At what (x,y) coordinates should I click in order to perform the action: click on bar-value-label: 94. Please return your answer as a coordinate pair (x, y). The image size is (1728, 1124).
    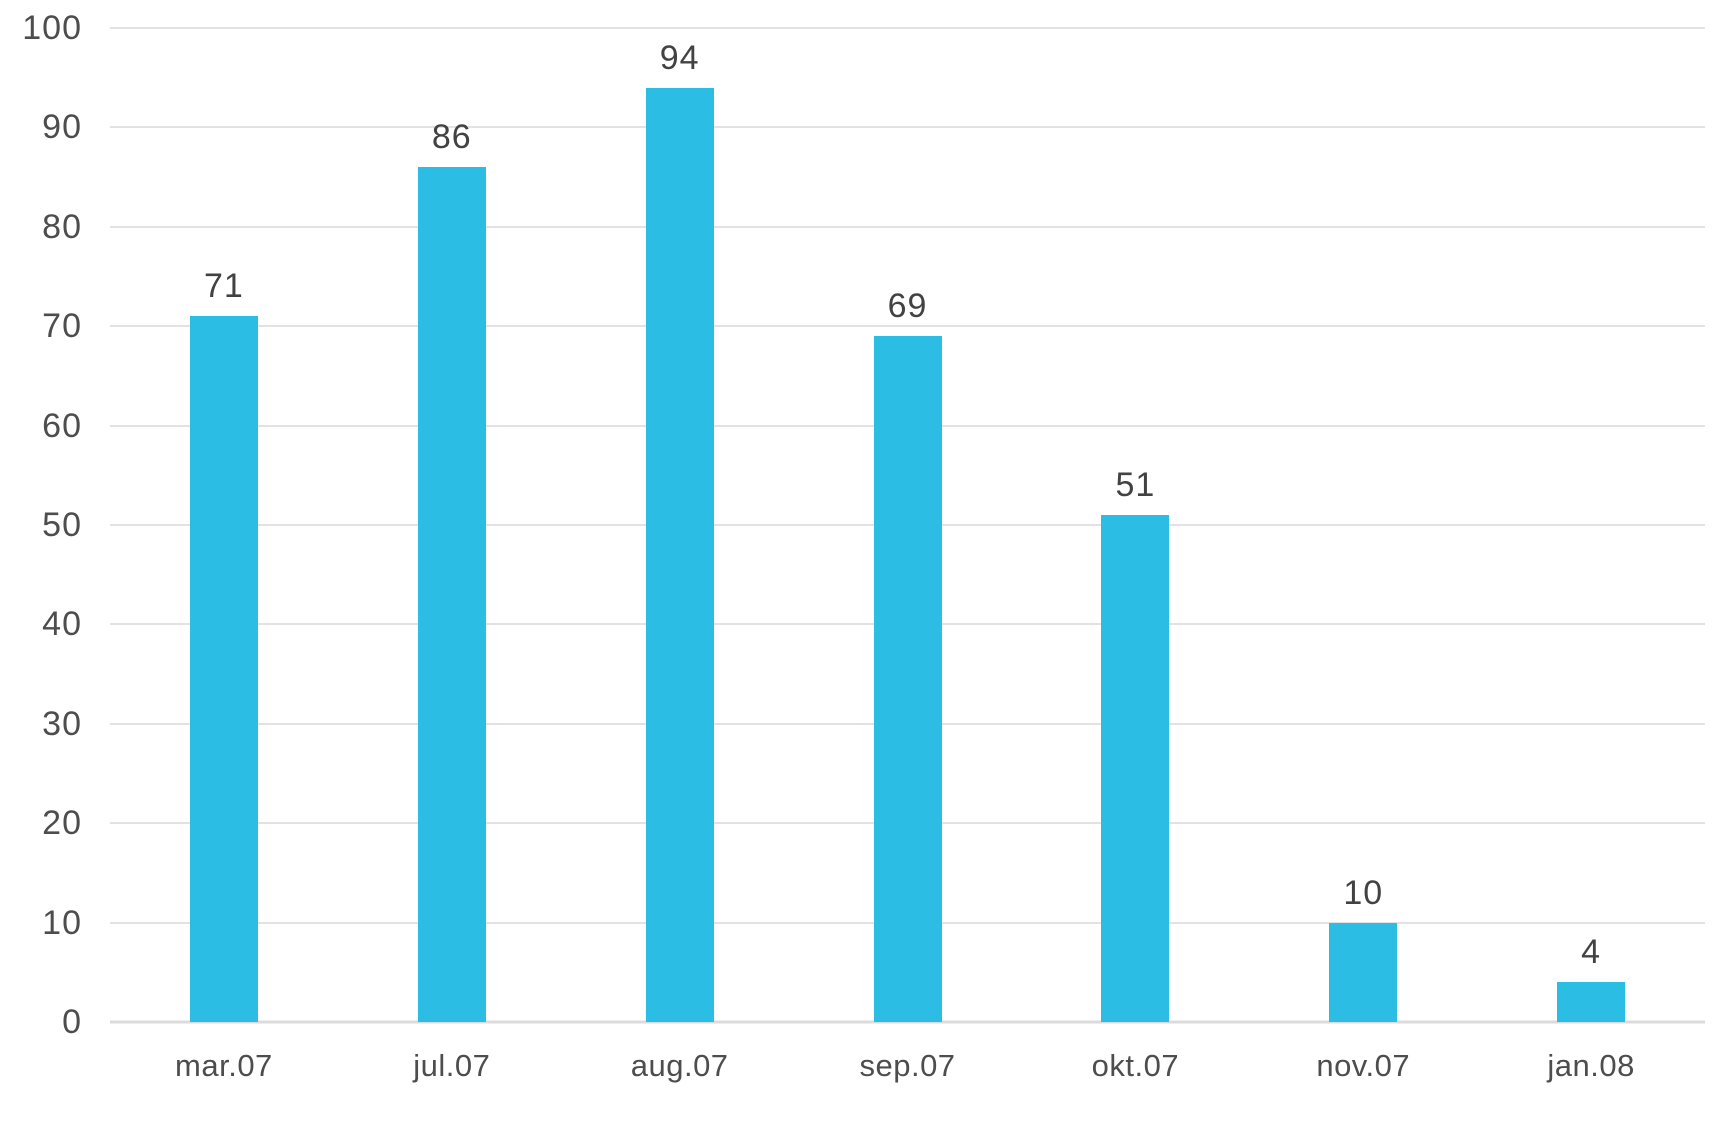
    Looking at the image, I should click on (679, 57).